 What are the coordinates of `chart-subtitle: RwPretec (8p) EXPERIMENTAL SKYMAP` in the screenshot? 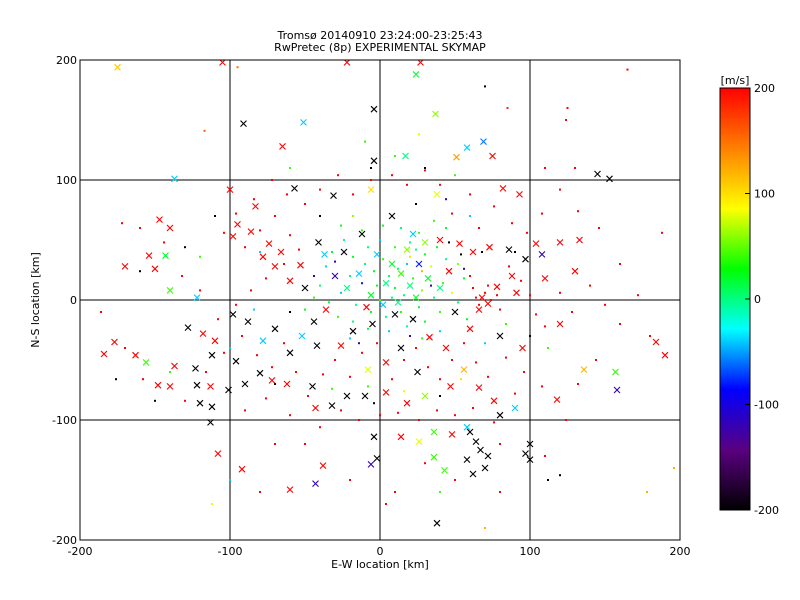 It's located at (380, 47).